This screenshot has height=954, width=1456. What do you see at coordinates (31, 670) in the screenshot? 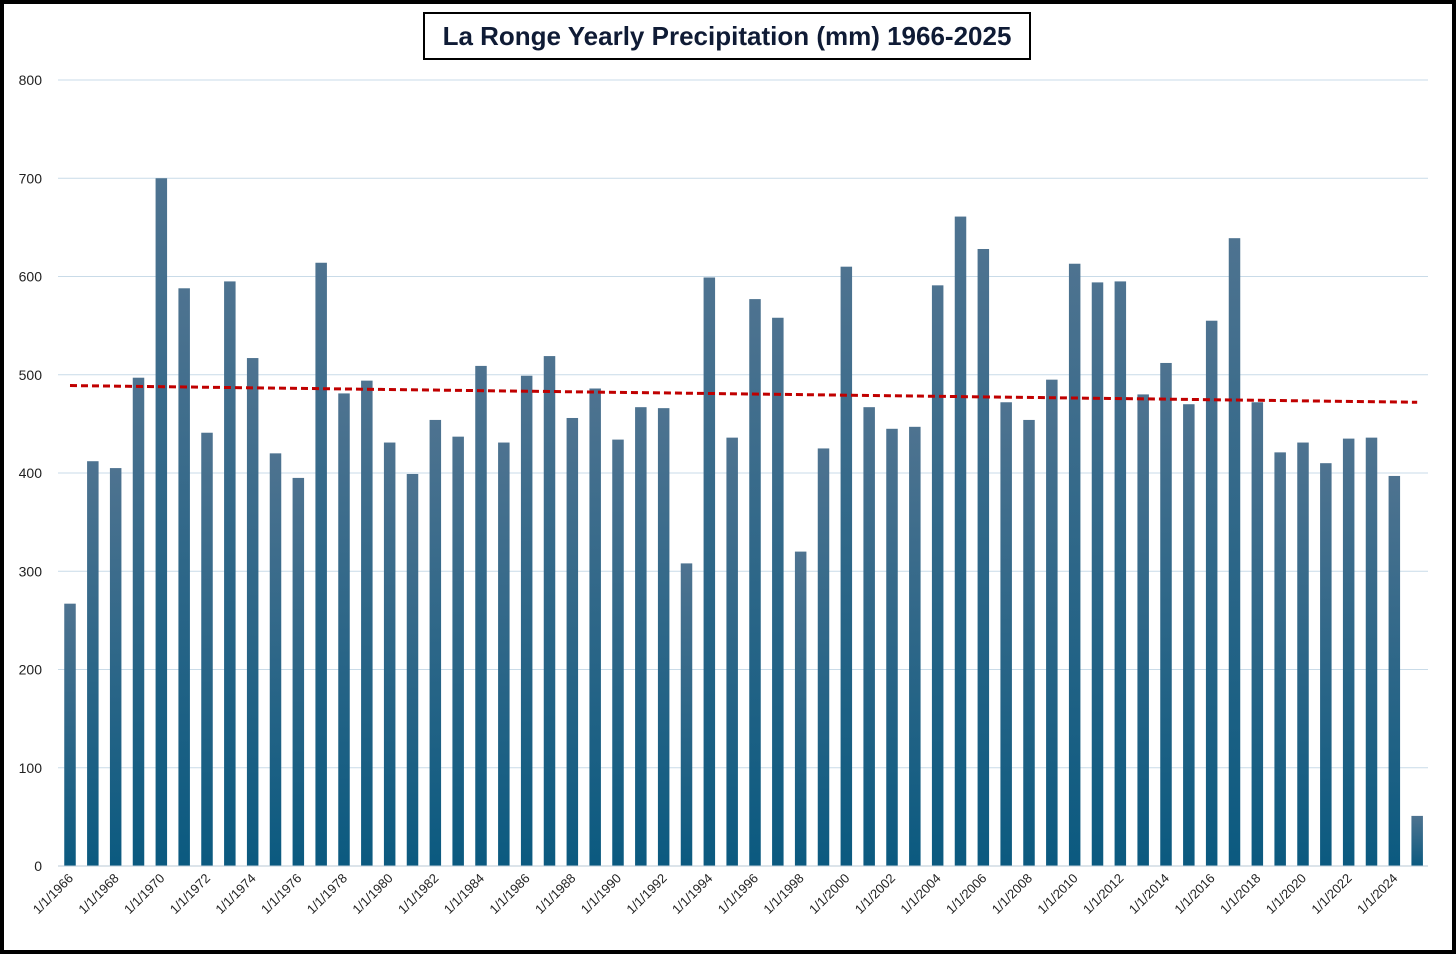
I see `y-tick-label: 200` at bounding box center [31, 670].